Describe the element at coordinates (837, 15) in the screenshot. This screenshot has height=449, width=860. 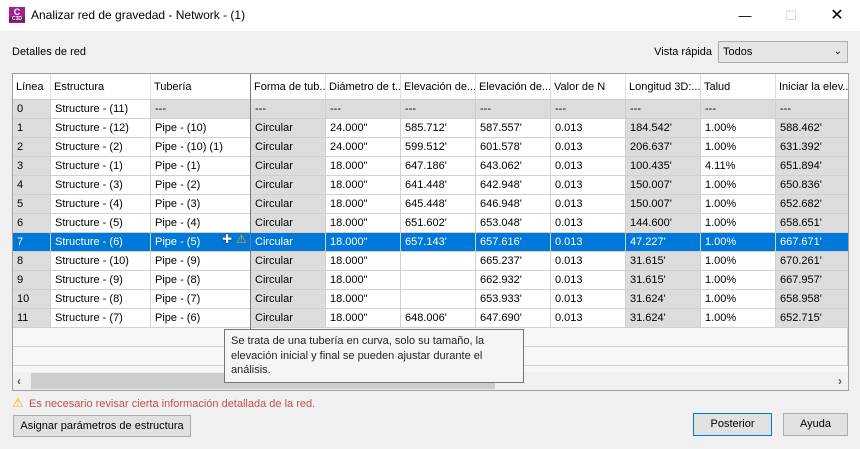
I see `close-button: ✕` at that location.